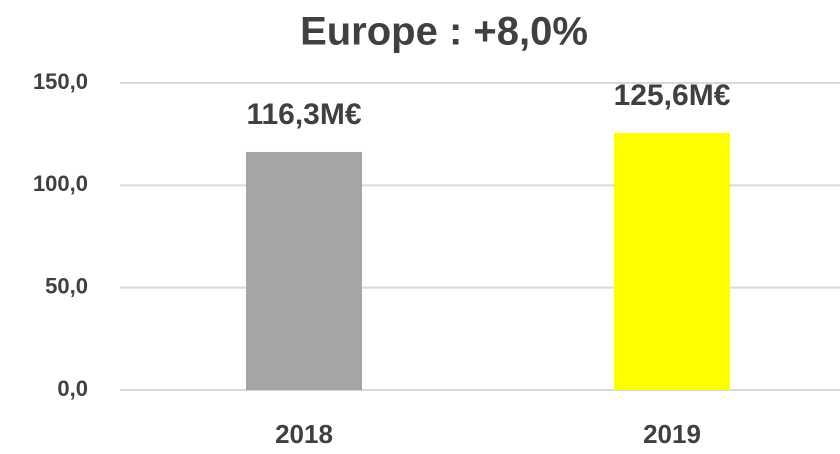 Image resolution: width=840 pixels, height=454 pixels. What do you see at coordinates (304, 434) in the screenshot?
I see `x-tick-label: 2018` at bounding box center [304, 434].